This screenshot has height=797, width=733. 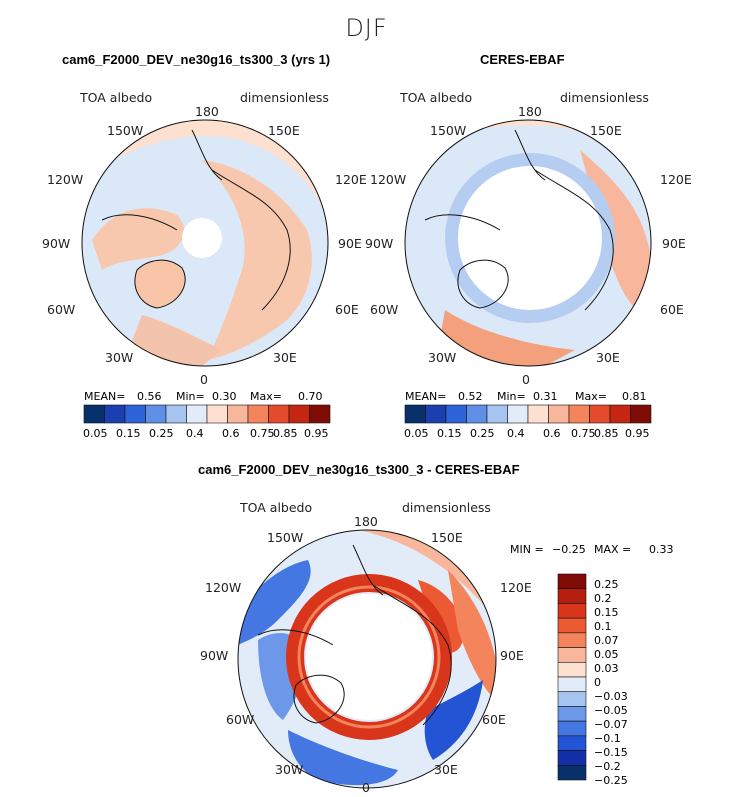 I want to click on panel1-lon-90e: 90E, so click(x=350, y=243).